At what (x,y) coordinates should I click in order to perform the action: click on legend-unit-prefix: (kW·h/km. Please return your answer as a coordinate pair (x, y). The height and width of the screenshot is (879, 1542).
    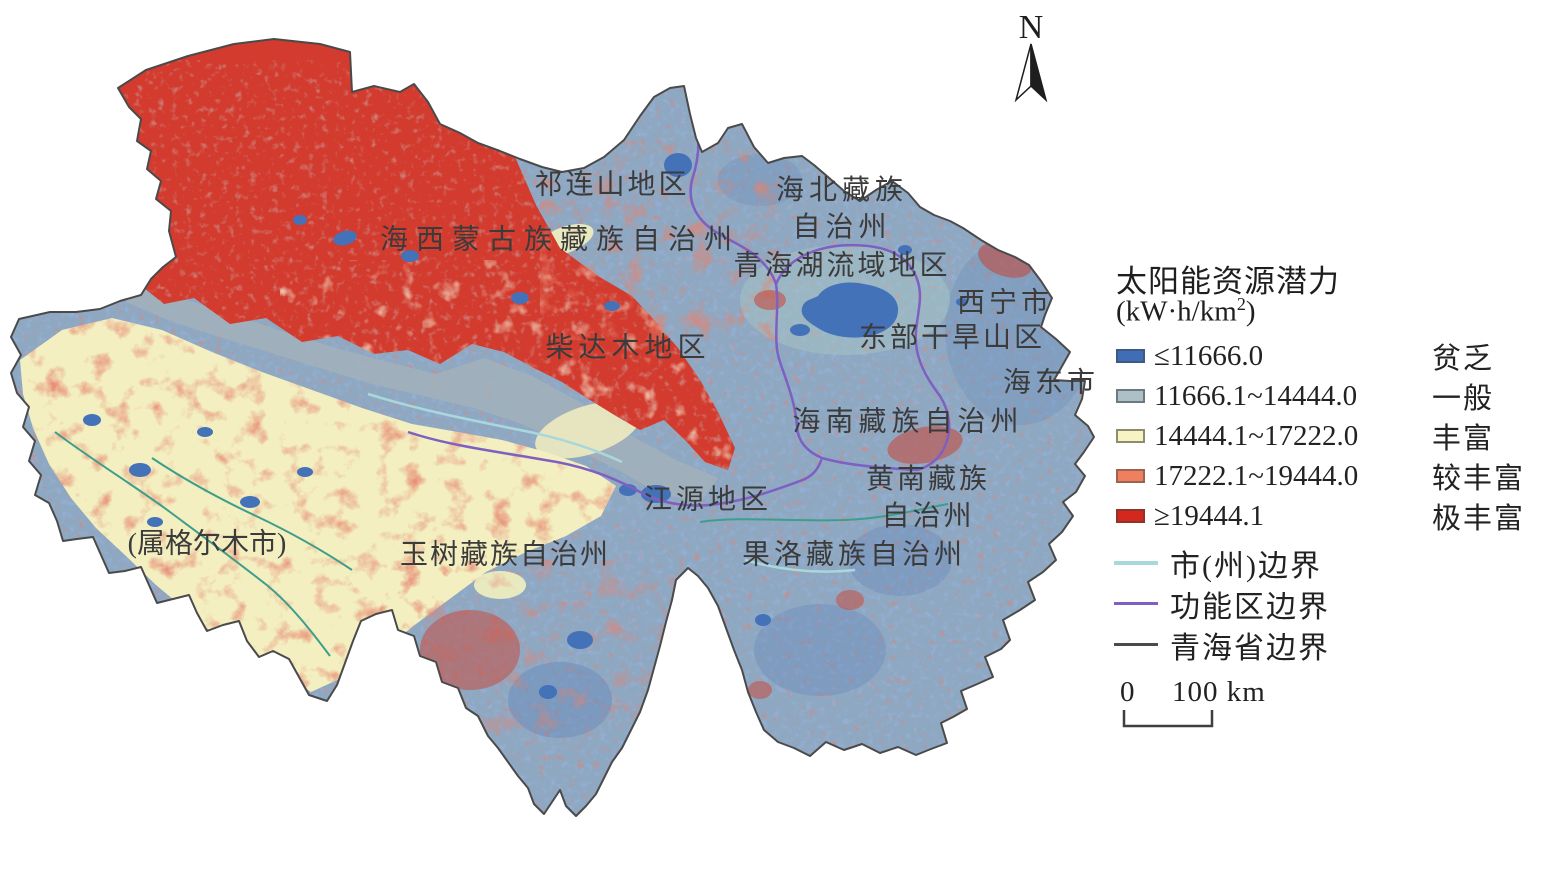
    Looking at the image, I should click on (1176, 311).